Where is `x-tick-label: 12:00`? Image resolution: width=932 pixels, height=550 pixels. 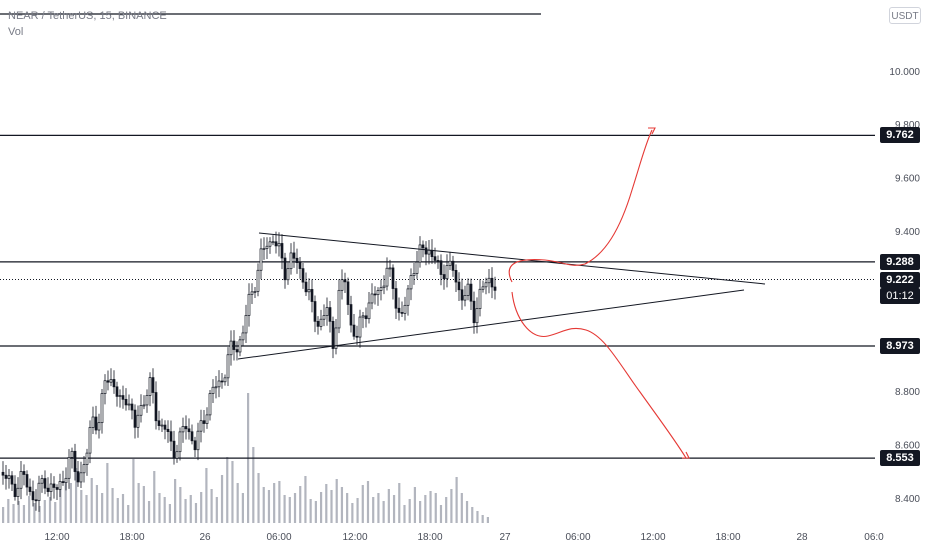
x-tick-label: 12:00 is located at coordinates (354, 537).